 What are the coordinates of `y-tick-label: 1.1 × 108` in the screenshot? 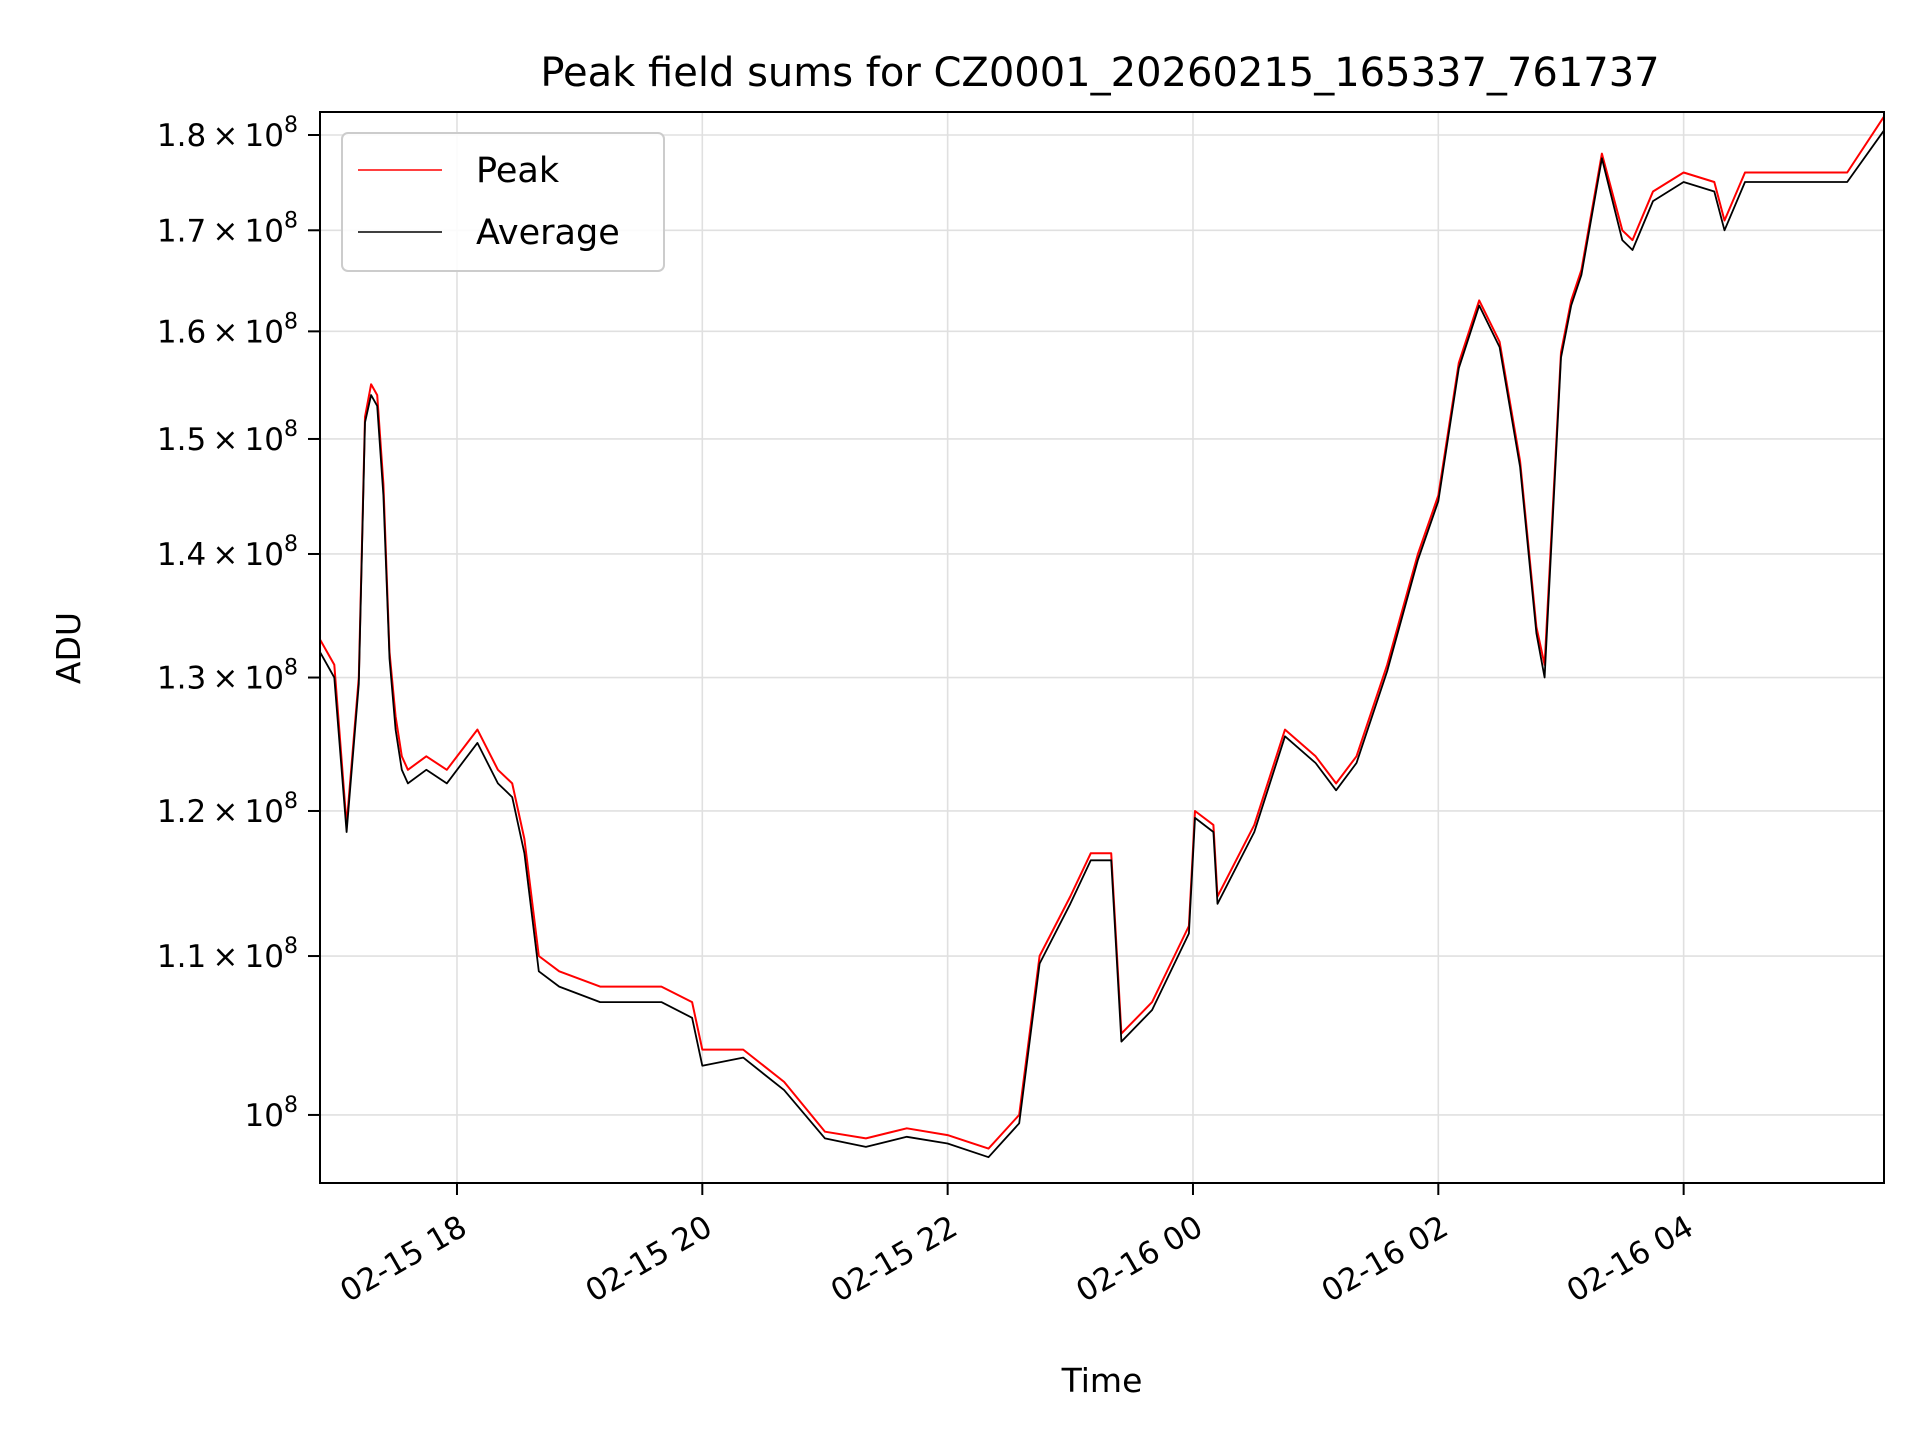 It's located at (227, 954).